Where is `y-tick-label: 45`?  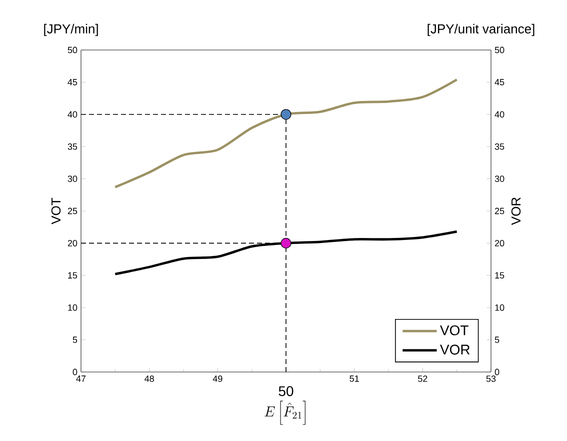 y-tick-label: 45 is located at coordinates (73, 82).